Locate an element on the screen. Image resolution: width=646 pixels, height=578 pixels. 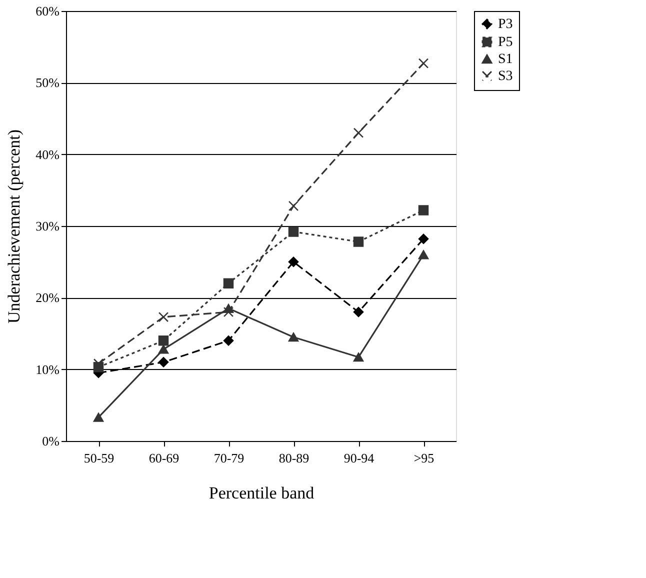
x-tick-label: 70-79 is located at coordinates (229, 458).